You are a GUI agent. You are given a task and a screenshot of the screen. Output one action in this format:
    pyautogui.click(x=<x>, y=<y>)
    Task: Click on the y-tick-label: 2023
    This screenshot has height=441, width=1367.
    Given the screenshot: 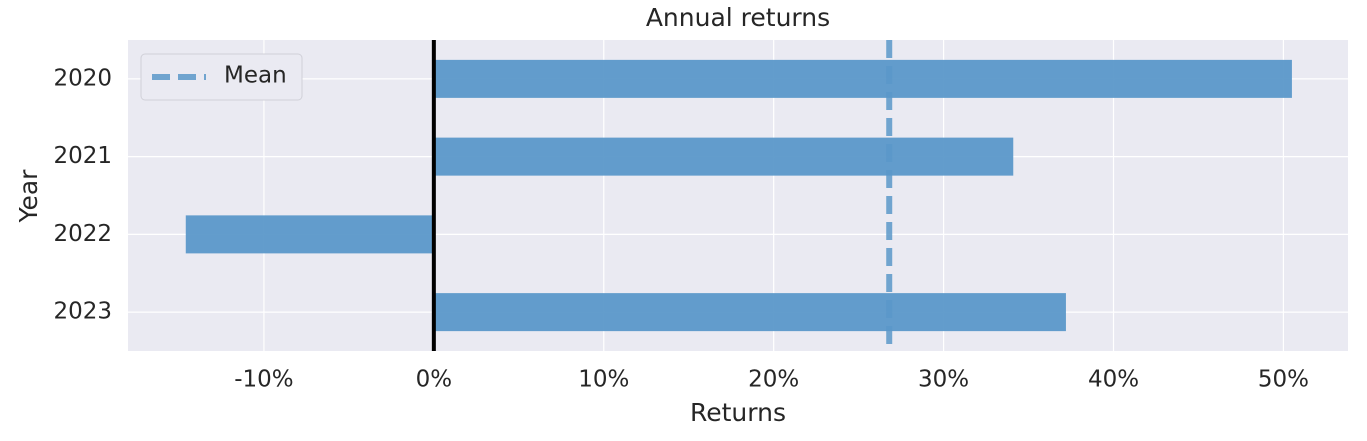 What is the action you would take?
    pyautogui.click(x=82, y=312)
    